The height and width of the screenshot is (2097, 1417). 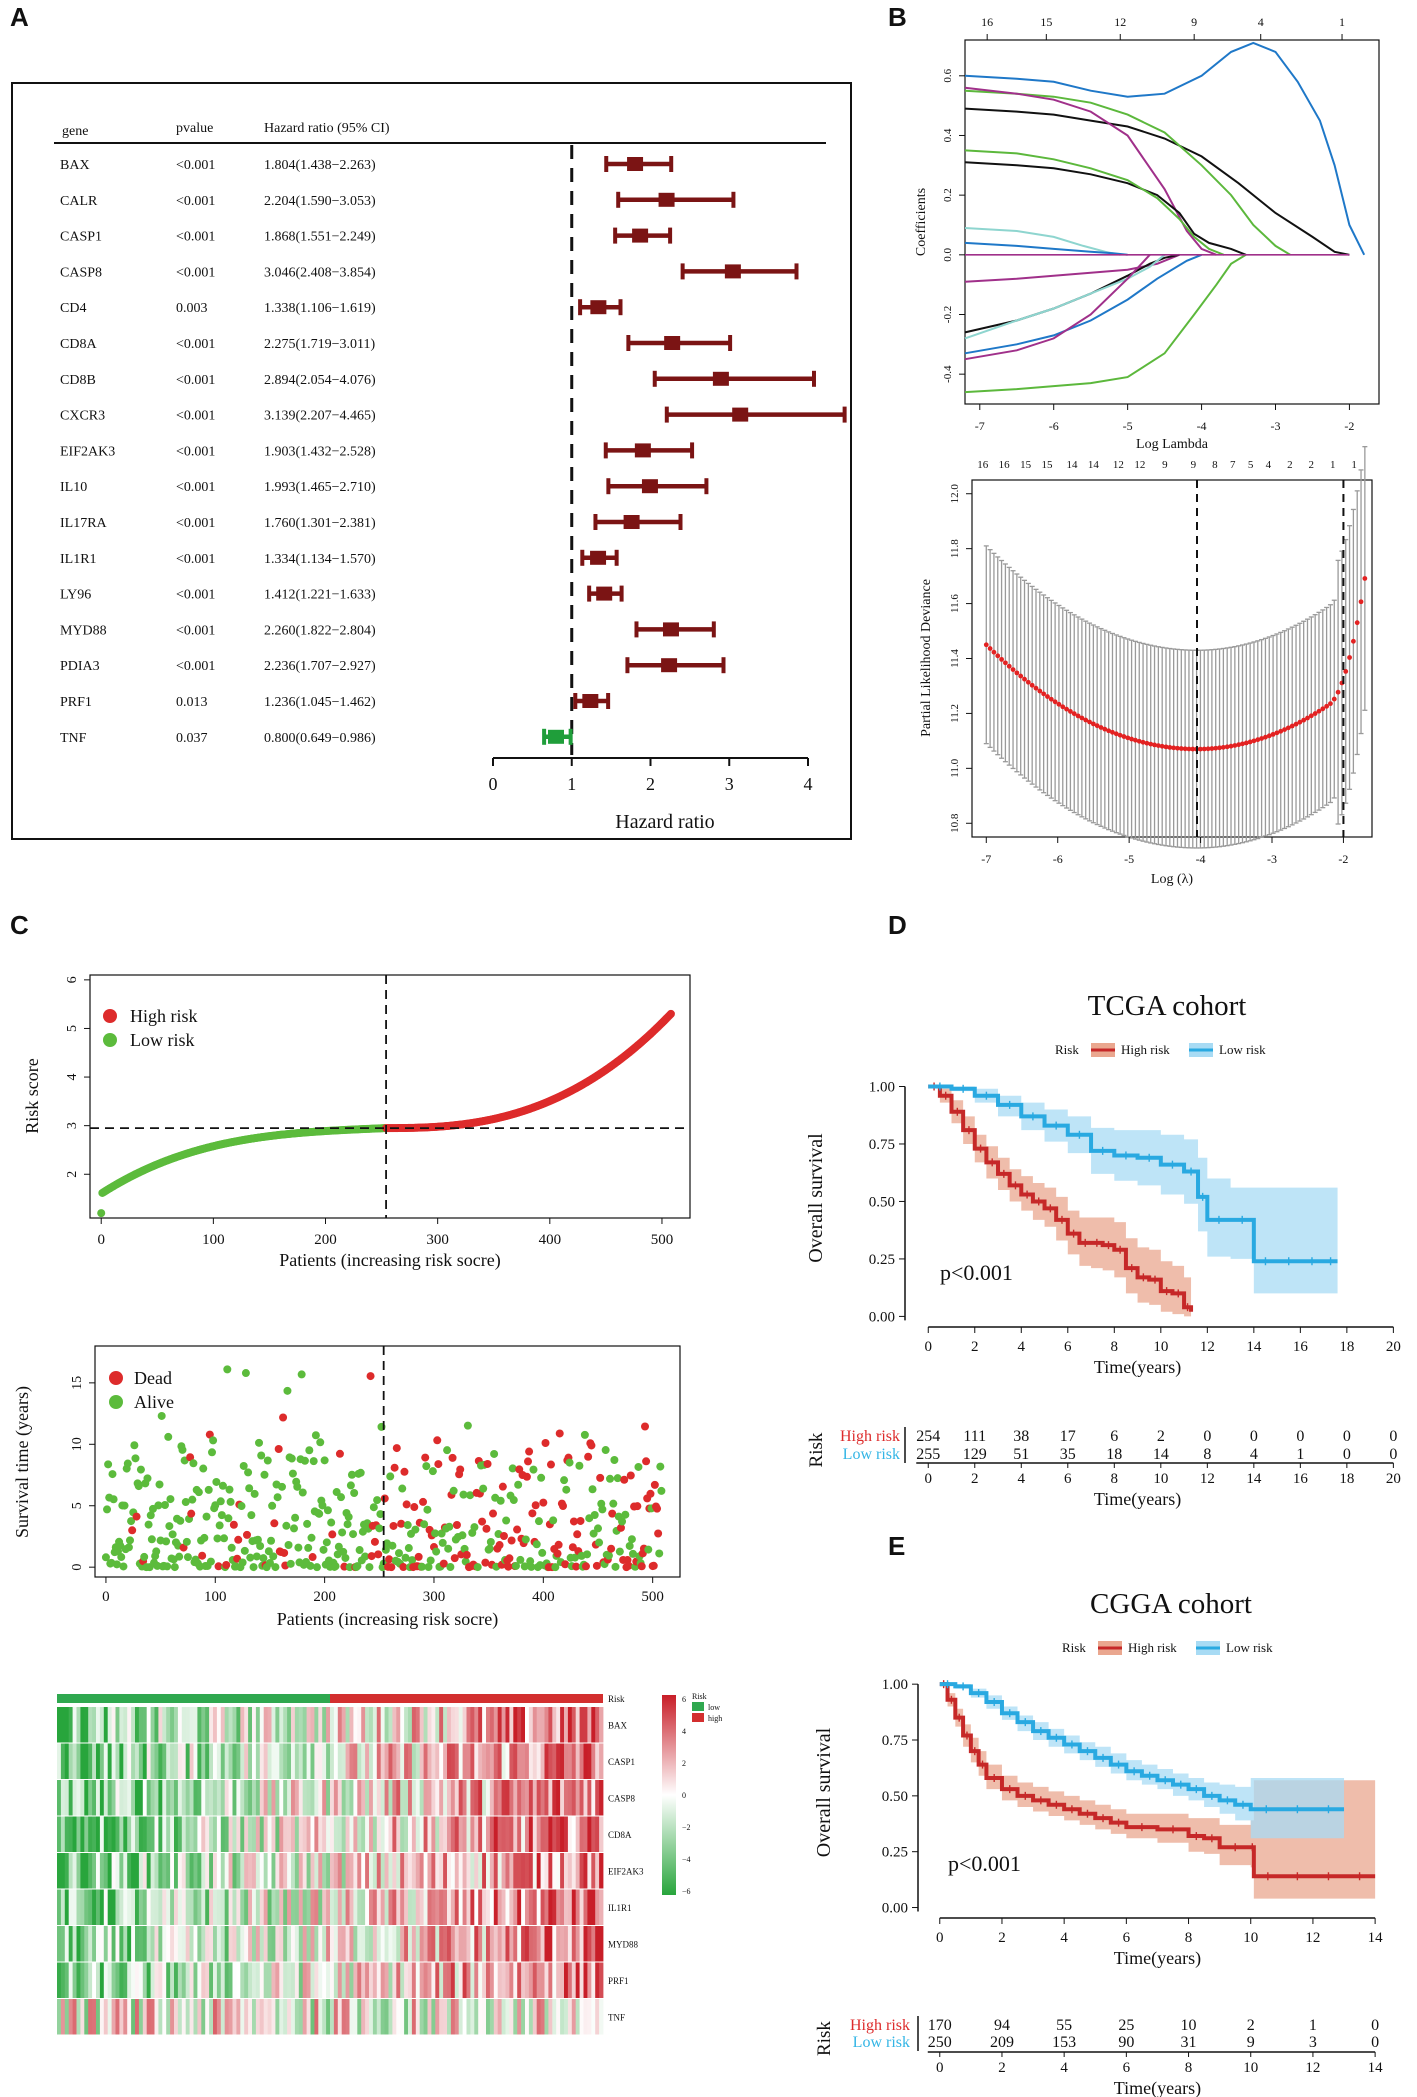 What do you see at coordinates (616, 2017) in the screenshot?
I see `heatmap-row-label: TNF` at bounding box center [616, 2017].